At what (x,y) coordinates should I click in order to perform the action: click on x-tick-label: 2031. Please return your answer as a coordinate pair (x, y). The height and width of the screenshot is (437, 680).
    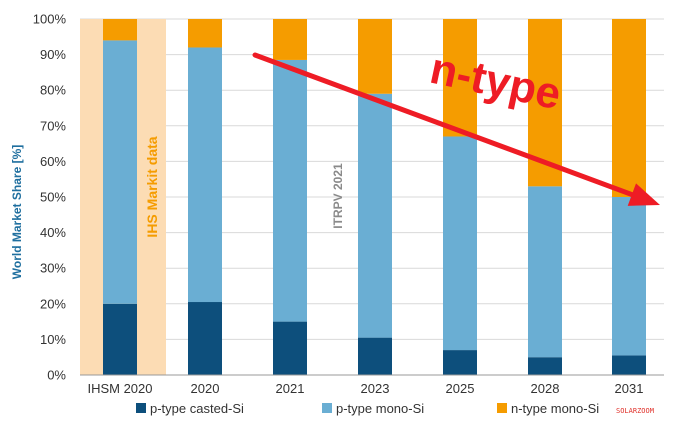
    Looking at the image, I should click on (629, 388).